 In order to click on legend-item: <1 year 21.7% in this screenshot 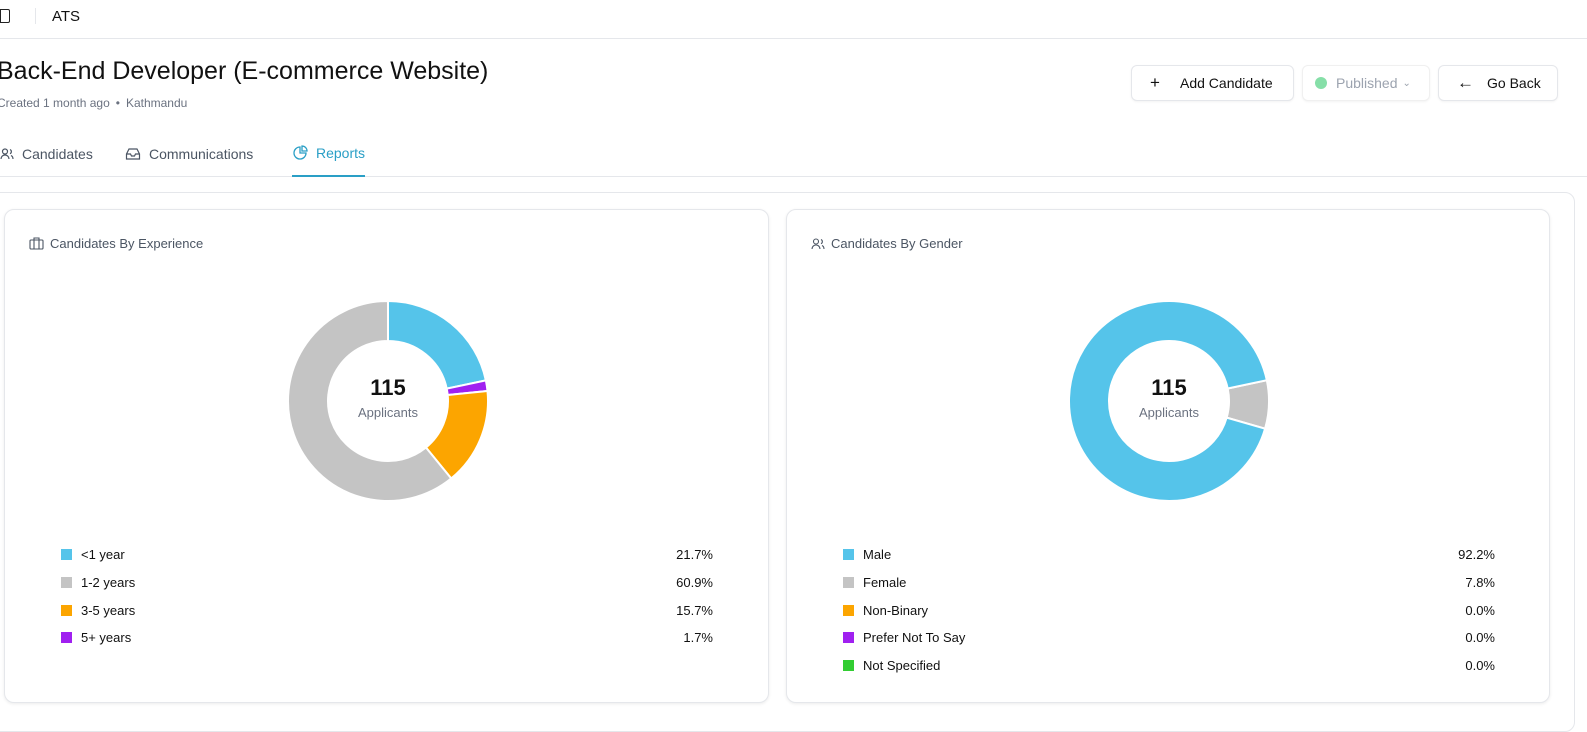, I will do `click(387, 555)`.